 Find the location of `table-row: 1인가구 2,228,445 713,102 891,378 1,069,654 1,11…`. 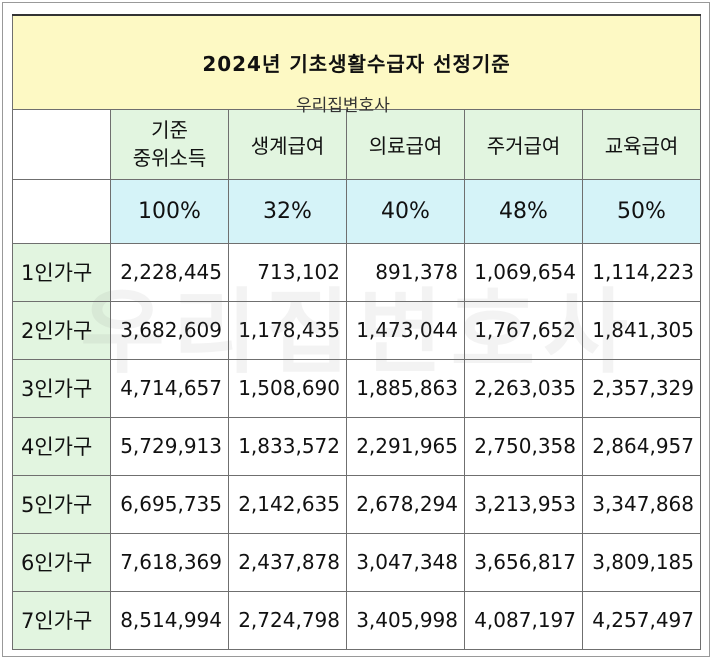

table-row: 1인가구 2,228,445 713,102 891,378 1,069,654 1,11… is located at coordinates (357, 272).